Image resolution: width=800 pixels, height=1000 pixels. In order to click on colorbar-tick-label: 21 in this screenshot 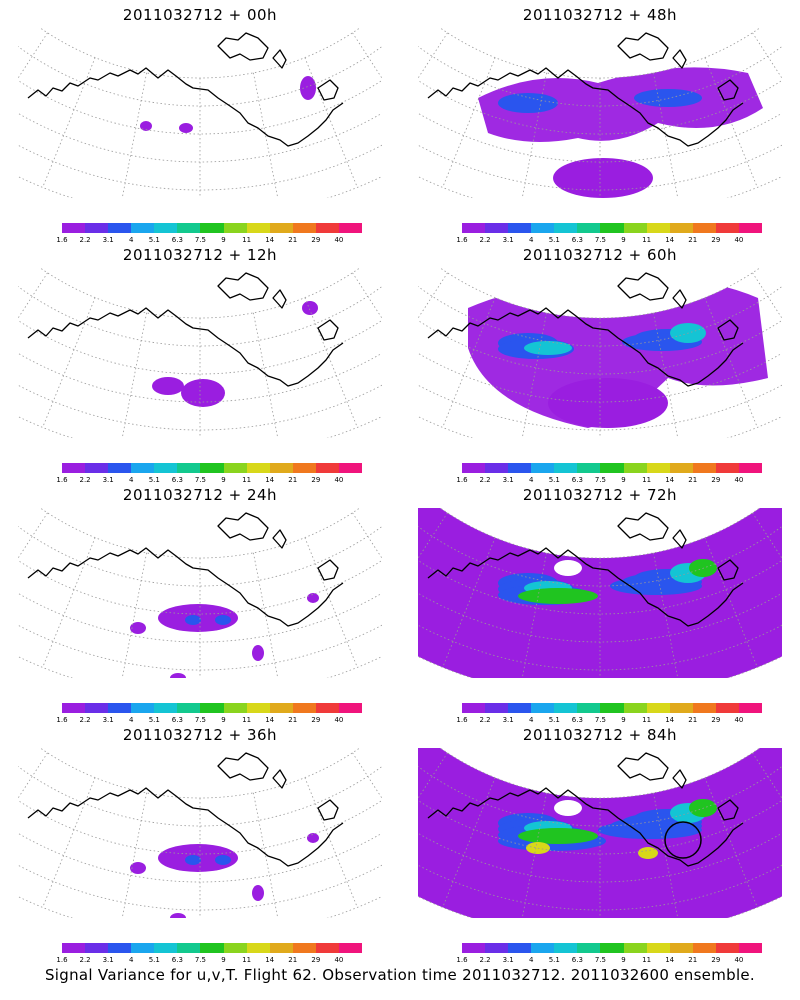, I will do `click(693, 720)`.